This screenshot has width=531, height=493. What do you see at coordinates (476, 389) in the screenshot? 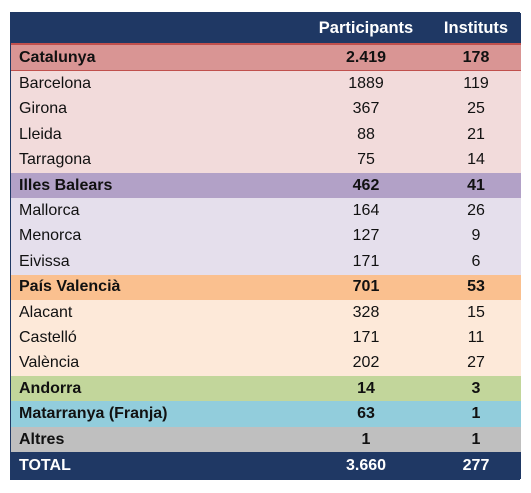
I see `instituts-cell: 3` at bounding box center [476, 389].